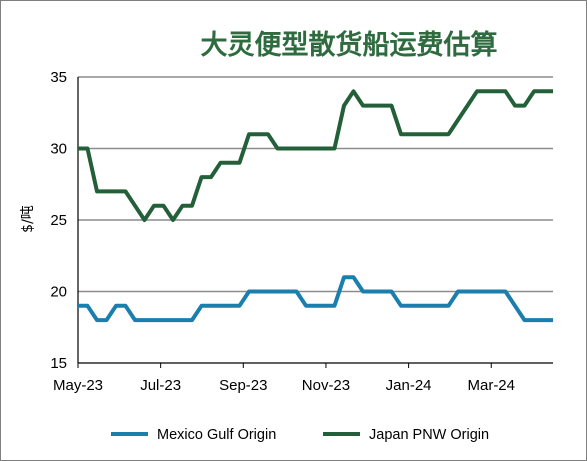 The image size is (587, 461). What do you see at coordinates (58, 77) in the screenshot?
I see `y-tick-label: 35` at bounding box center [58, 77].